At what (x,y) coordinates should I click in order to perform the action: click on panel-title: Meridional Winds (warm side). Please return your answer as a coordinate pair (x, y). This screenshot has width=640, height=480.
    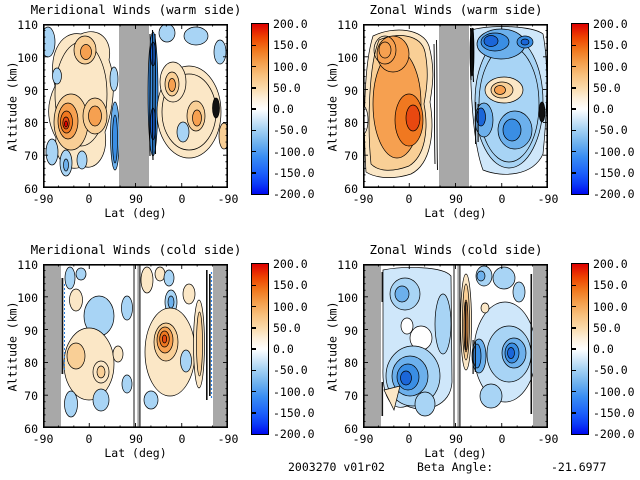
    Looking at the image, I should click on (136, 9).